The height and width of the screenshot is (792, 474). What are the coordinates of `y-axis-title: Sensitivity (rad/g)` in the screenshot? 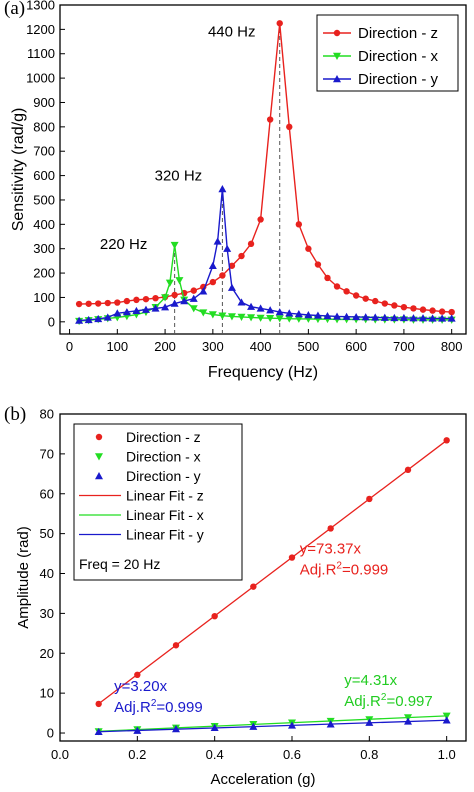 It's located at (18, 170).